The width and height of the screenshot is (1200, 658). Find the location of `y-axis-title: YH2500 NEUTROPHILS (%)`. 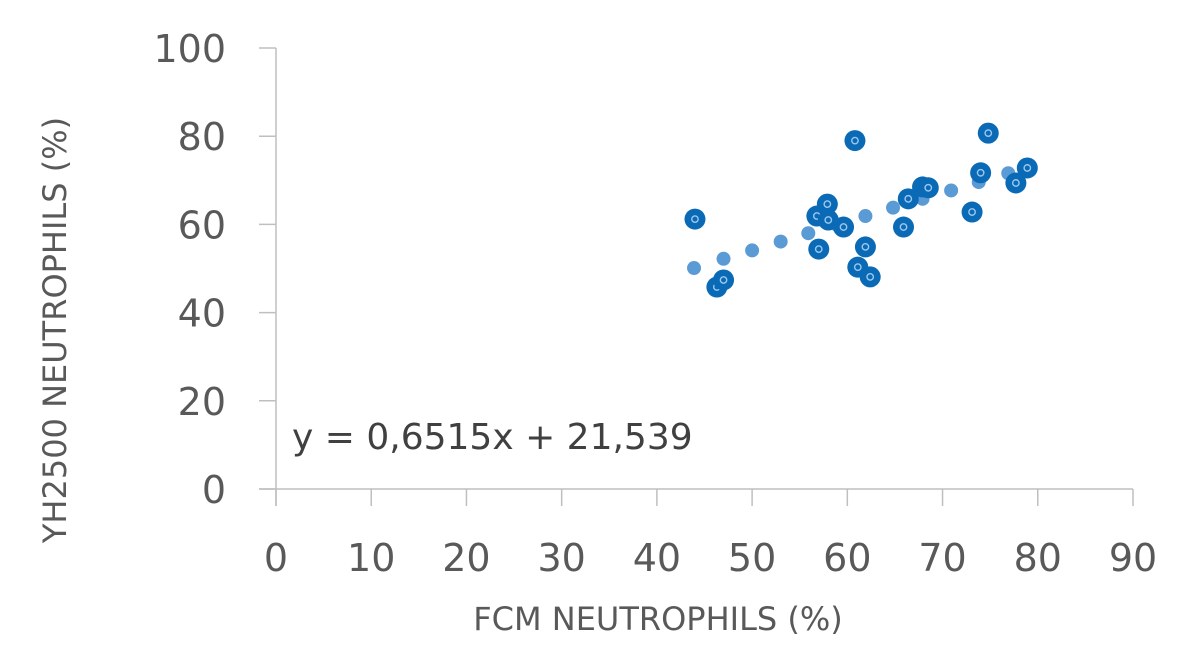

y-axis-title: YH2500 NEUTROPHILS (%) is located at coordinates (55, 330).